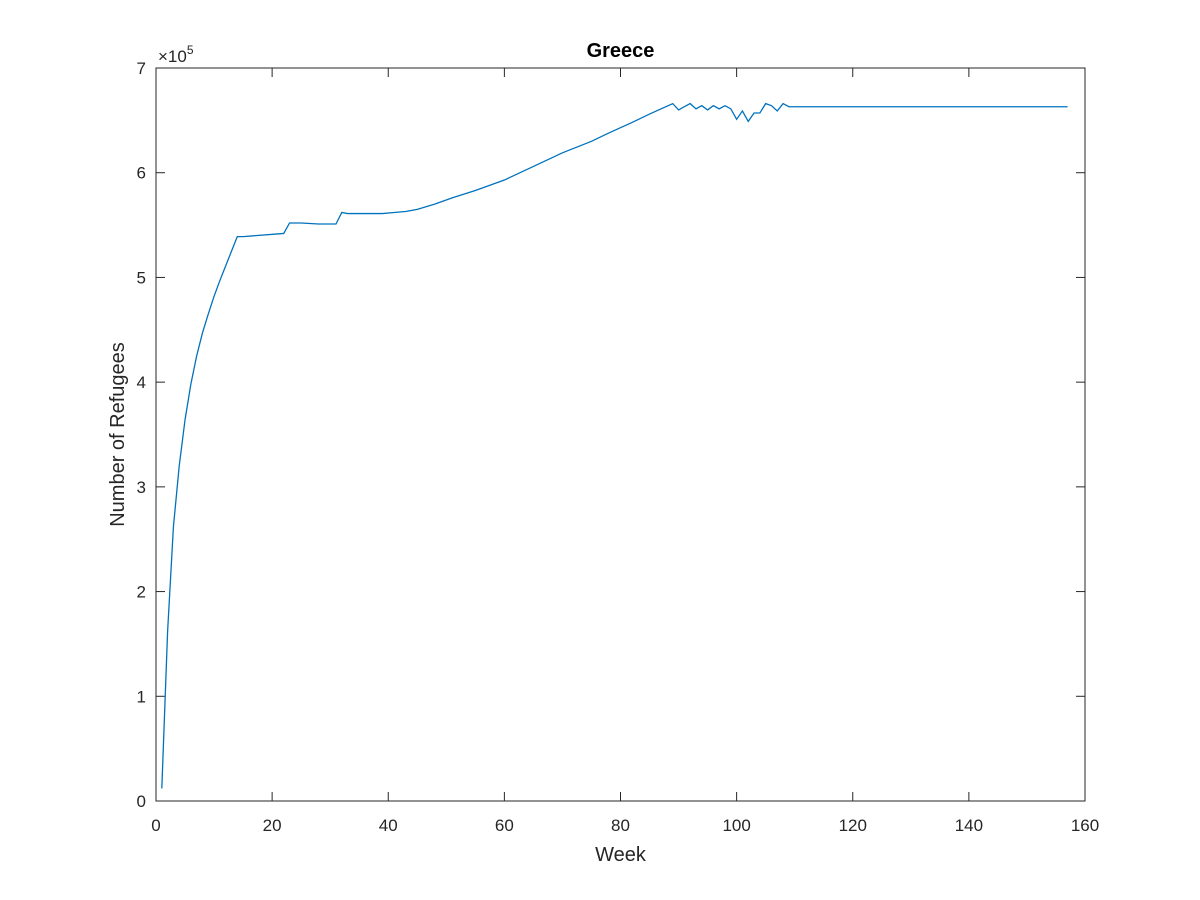 The height and width of the screenshot is (900, 1200). Describe the element at coordinates (141, 696) in the screenshot. I see `y-tick-label: 1` at that location.